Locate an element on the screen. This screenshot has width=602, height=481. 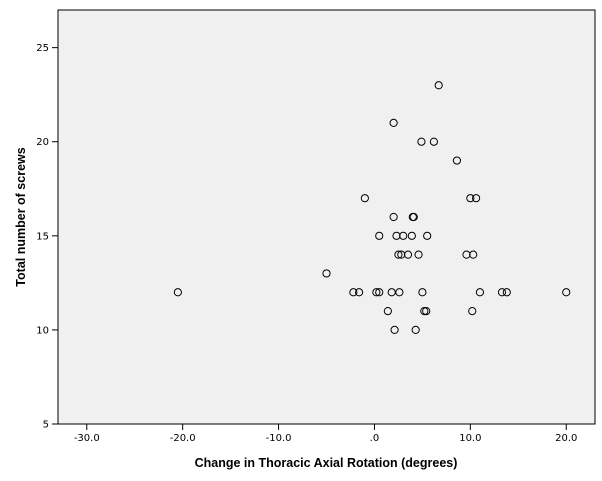
y-axis: 5 10 15 20 25 is located at coordinates (47, 237).